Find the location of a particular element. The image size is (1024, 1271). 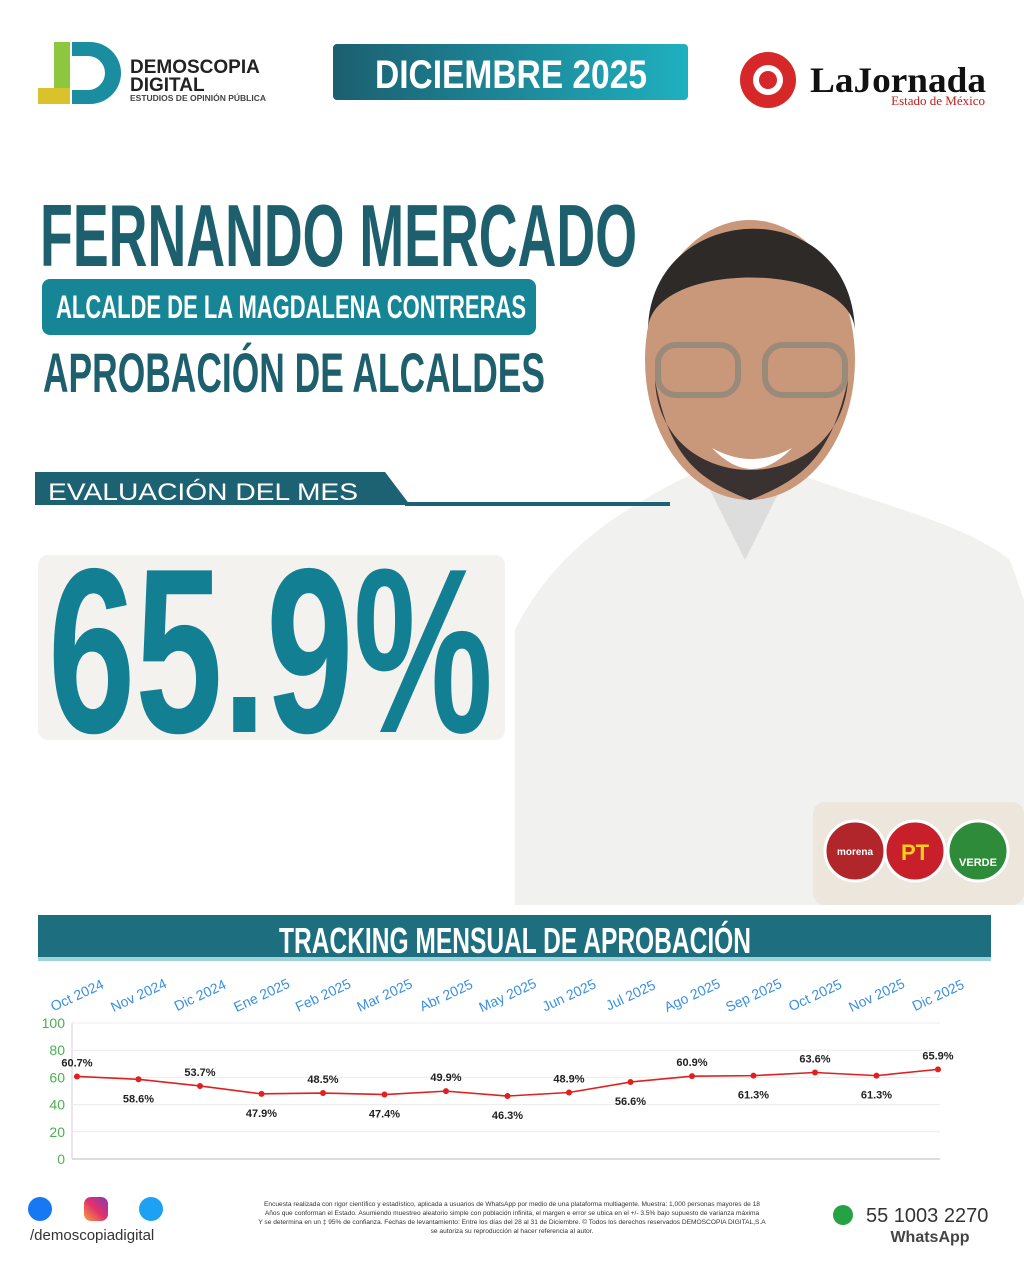

value-label: 47.9% is located at coordinates (261, 1114).